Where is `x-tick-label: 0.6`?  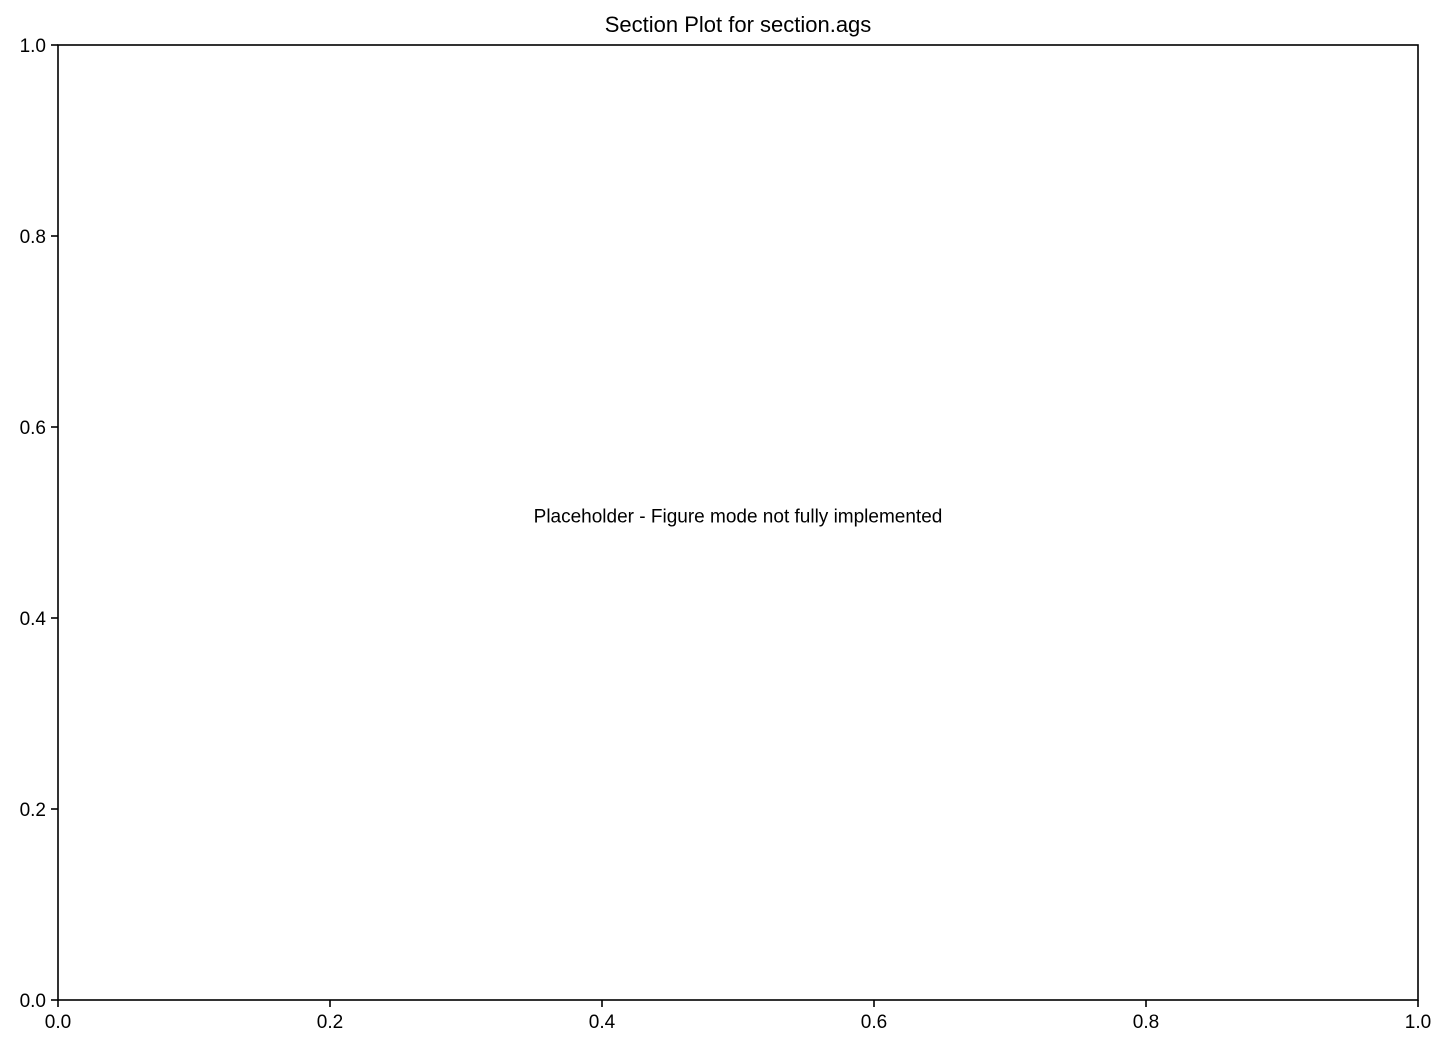
x-tick-label: 0.6 is located at coordinates (874, 1022).